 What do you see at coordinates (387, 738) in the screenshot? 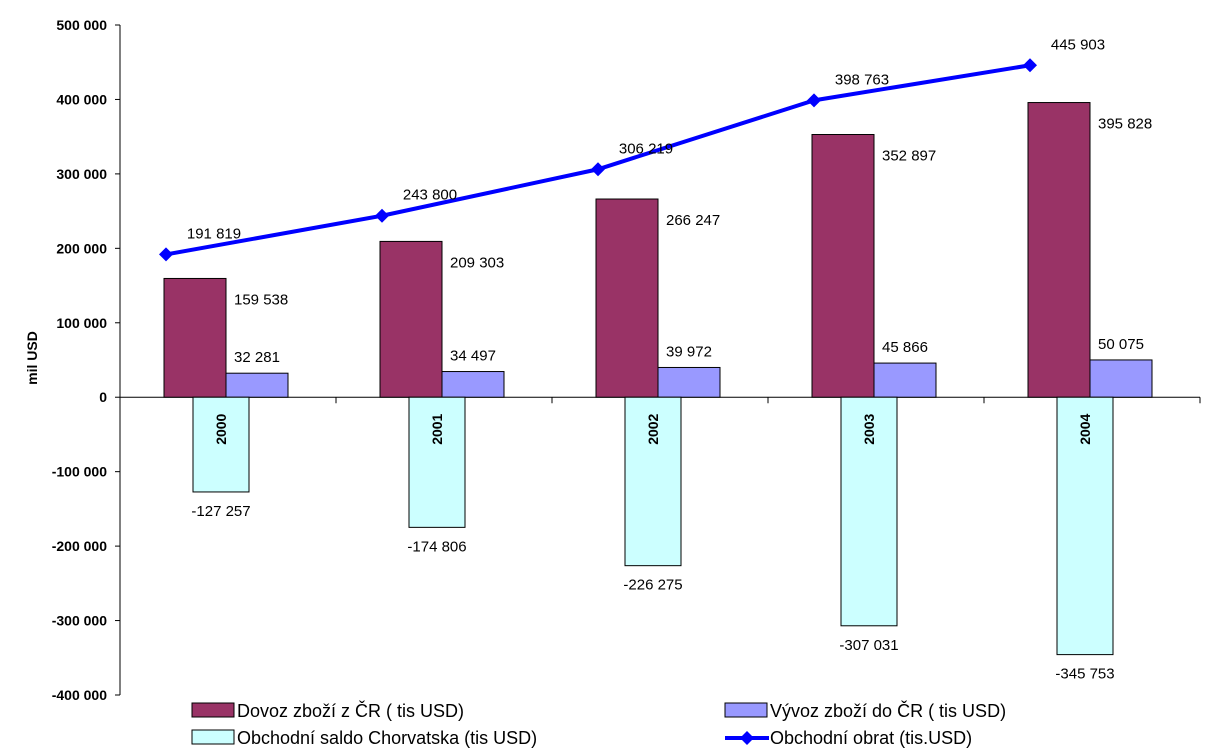
I see `legend-label: Obchodní saldo Chorvatska (tis USD)` at bounding box center [387, 738].